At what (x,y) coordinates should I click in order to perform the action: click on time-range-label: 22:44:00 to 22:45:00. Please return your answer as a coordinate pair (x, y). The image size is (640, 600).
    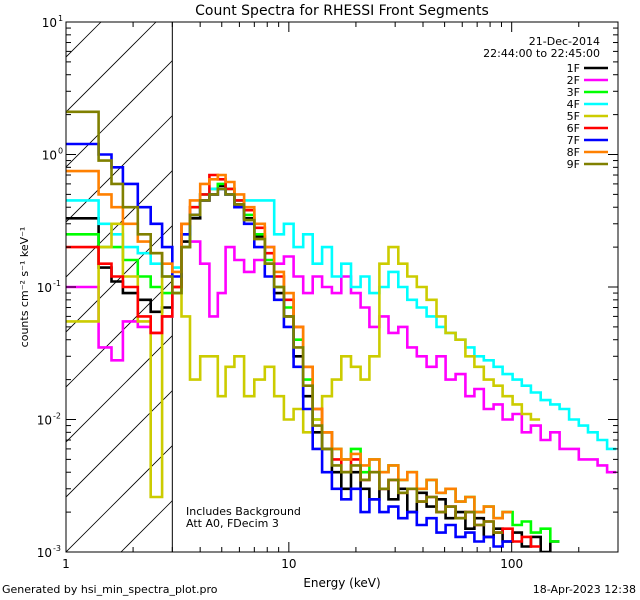
    Looking at the image, I should click on (541, 53).